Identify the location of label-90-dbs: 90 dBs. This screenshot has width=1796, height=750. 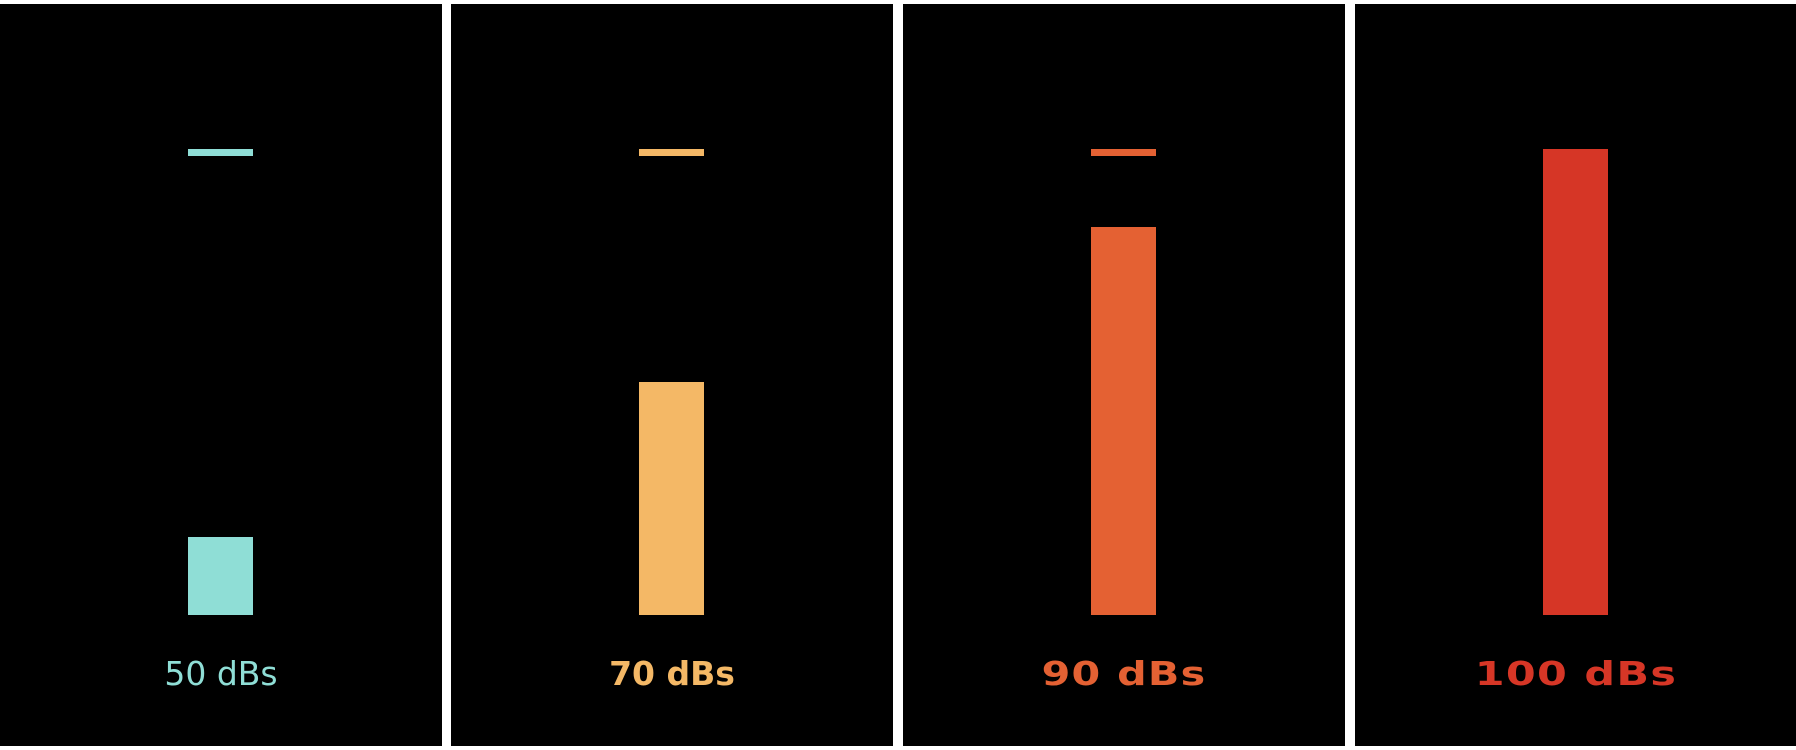
(1124, 673).